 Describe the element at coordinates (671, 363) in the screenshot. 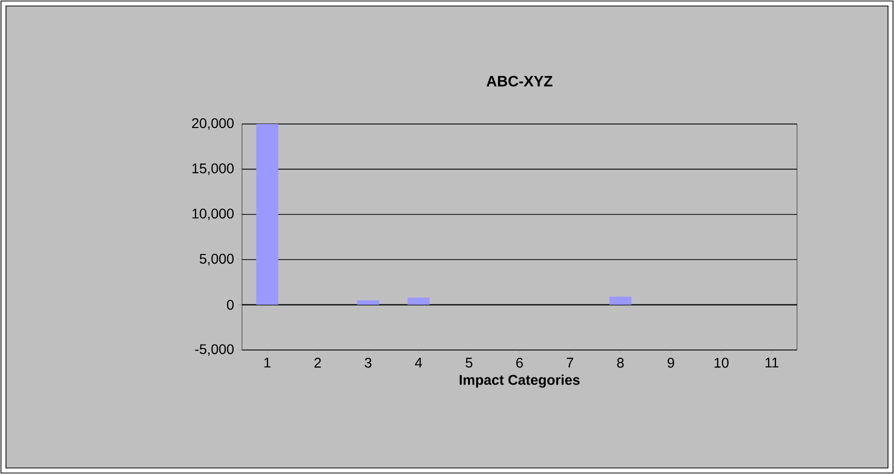

I see `x-tick-label: 9` at that location.